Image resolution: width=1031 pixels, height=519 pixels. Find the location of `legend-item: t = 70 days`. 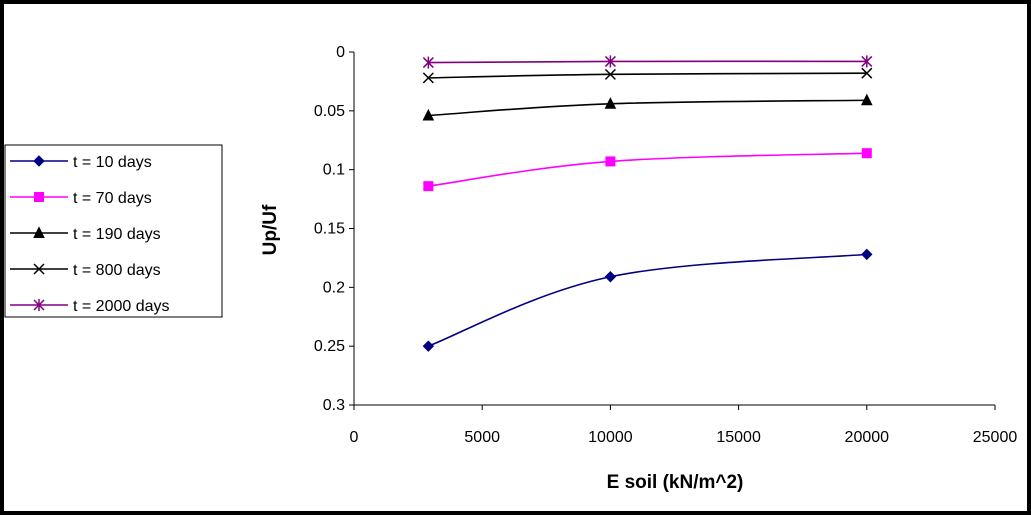

legend-item: t = 70 days is located at coordinates (81, 198).